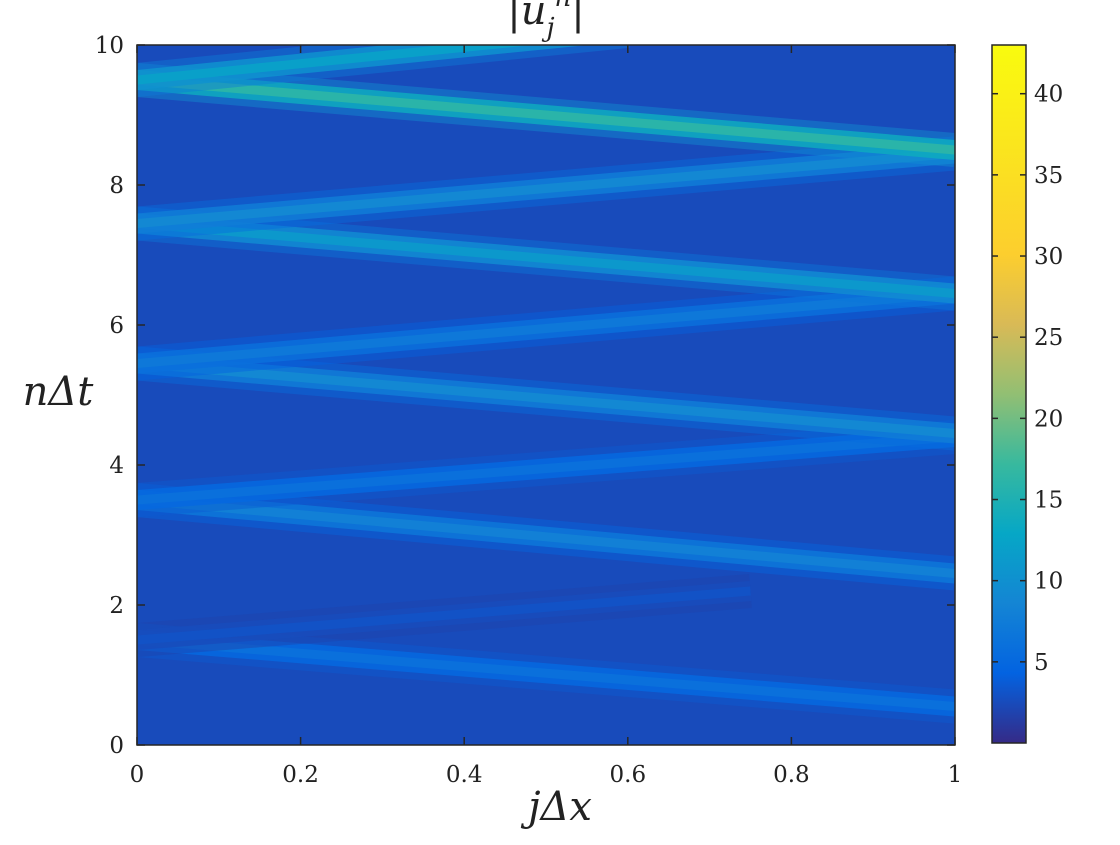 Image resolution: width=1120 pixels, height=845 pixels. I want to click on y-tick-label: 8, so click(116, 186).